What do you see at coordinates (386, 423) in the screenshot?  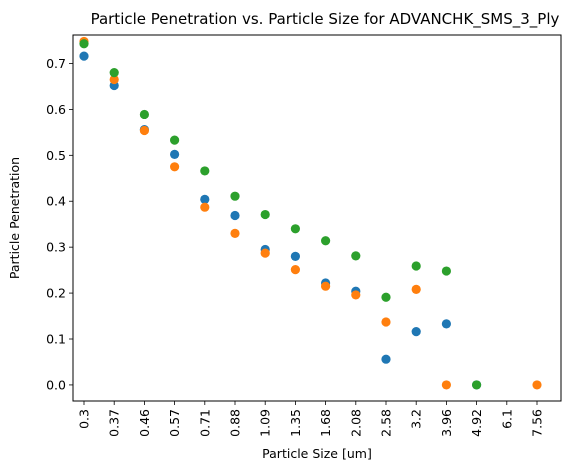 I see `x-tick-label: 2.58` at bounding box center [386, 423].